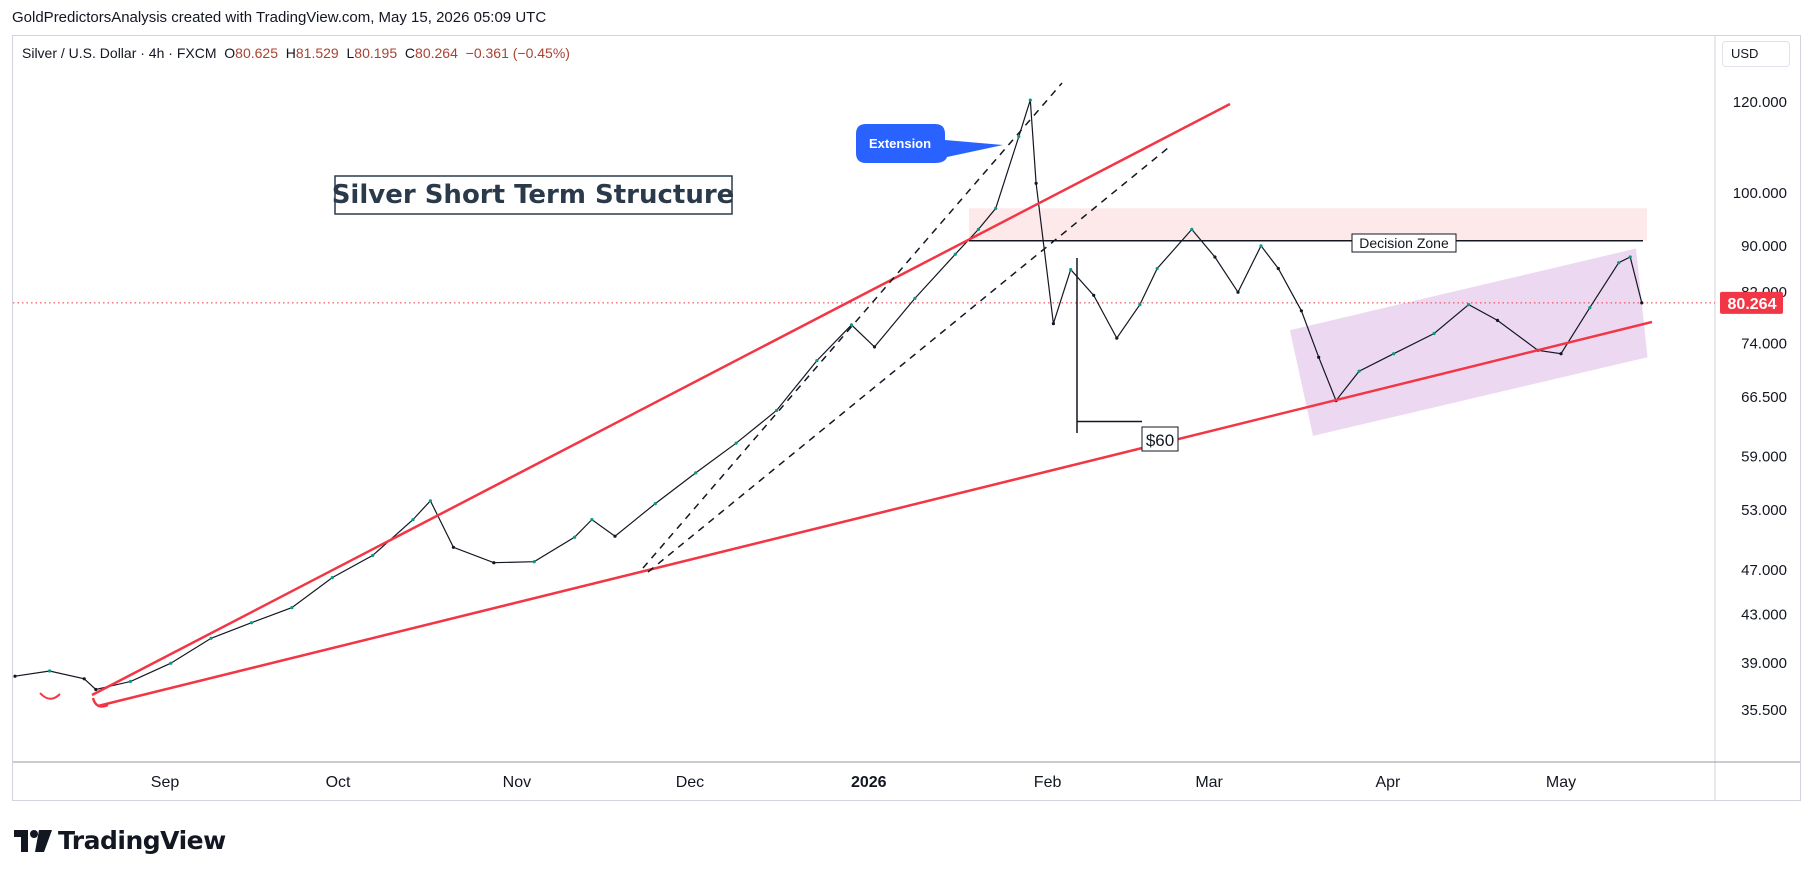 This screenshot has height=877, width=1814. What do you see at coordinates (350, 53) in the screenshot?
I see `low-label: L` at bounding box center [350, 53].